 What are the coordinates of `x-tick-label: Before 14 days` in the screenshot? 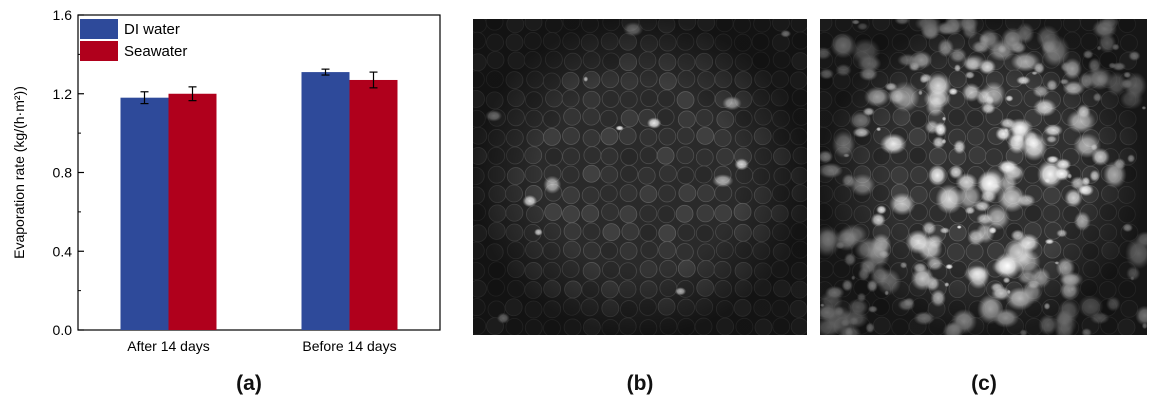 It's located at (349, 346).